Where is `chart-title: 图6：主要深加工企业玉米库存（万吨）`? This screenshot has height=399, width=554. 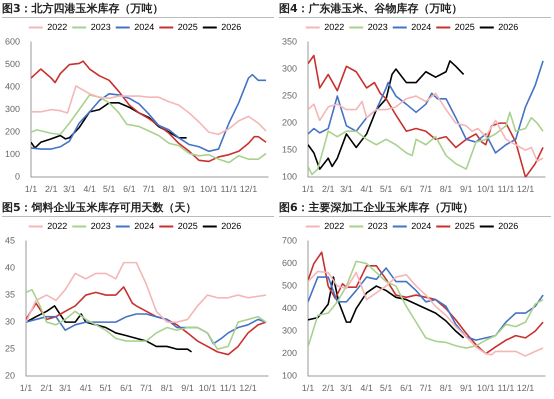 chart-title: 图6：主要深加工企业玉米库存（万吨） is located at coordinates (415, 208).